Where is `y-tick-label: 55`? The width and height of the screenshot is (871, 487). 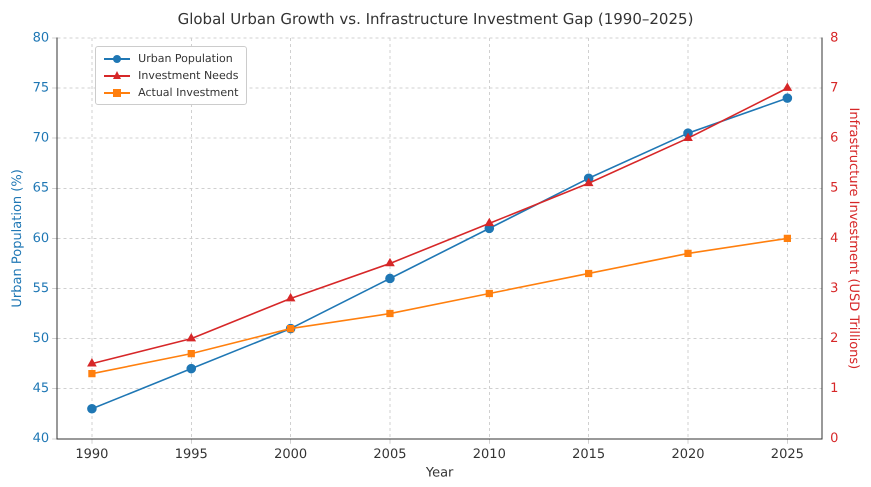
y-tick-label: 55 is located at coordinates (41, 288).